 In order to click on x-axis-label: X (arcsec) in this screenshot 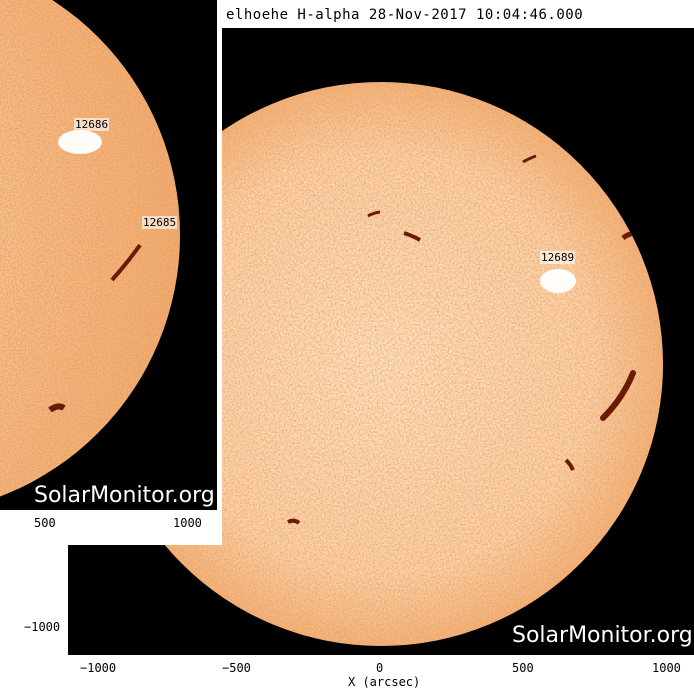, I will do `click(384, 682)`.